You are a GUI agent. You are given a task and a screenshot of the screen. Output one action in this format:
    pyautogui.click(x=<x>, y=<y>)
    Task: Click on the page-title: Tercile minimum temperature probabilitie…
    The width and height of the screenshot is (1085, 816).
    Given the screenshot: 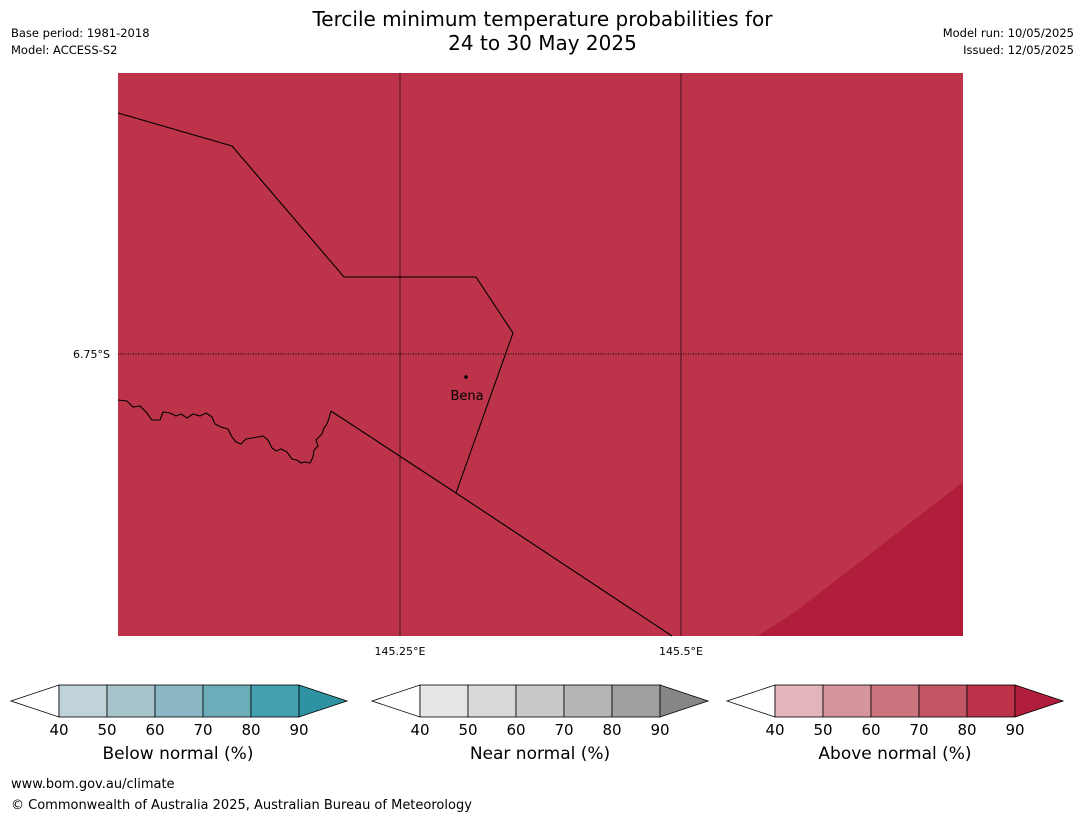 What is the action you would take?
    pyautogui.click(x=542, y=31)
    